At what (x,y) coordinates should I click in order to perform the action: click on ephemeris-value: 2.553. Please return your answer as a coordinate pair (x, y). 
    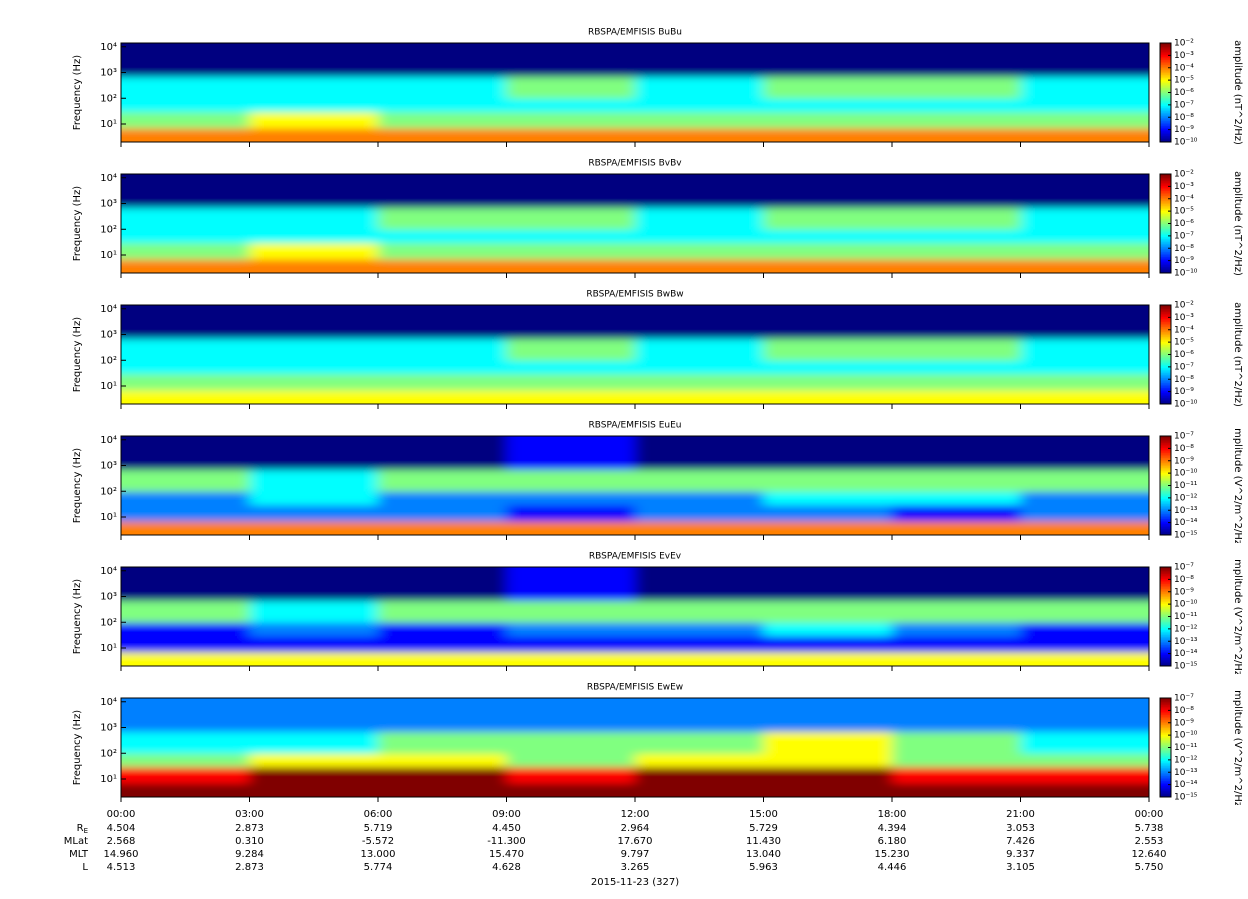
    Looking at the image, I should click on (1149, 841).